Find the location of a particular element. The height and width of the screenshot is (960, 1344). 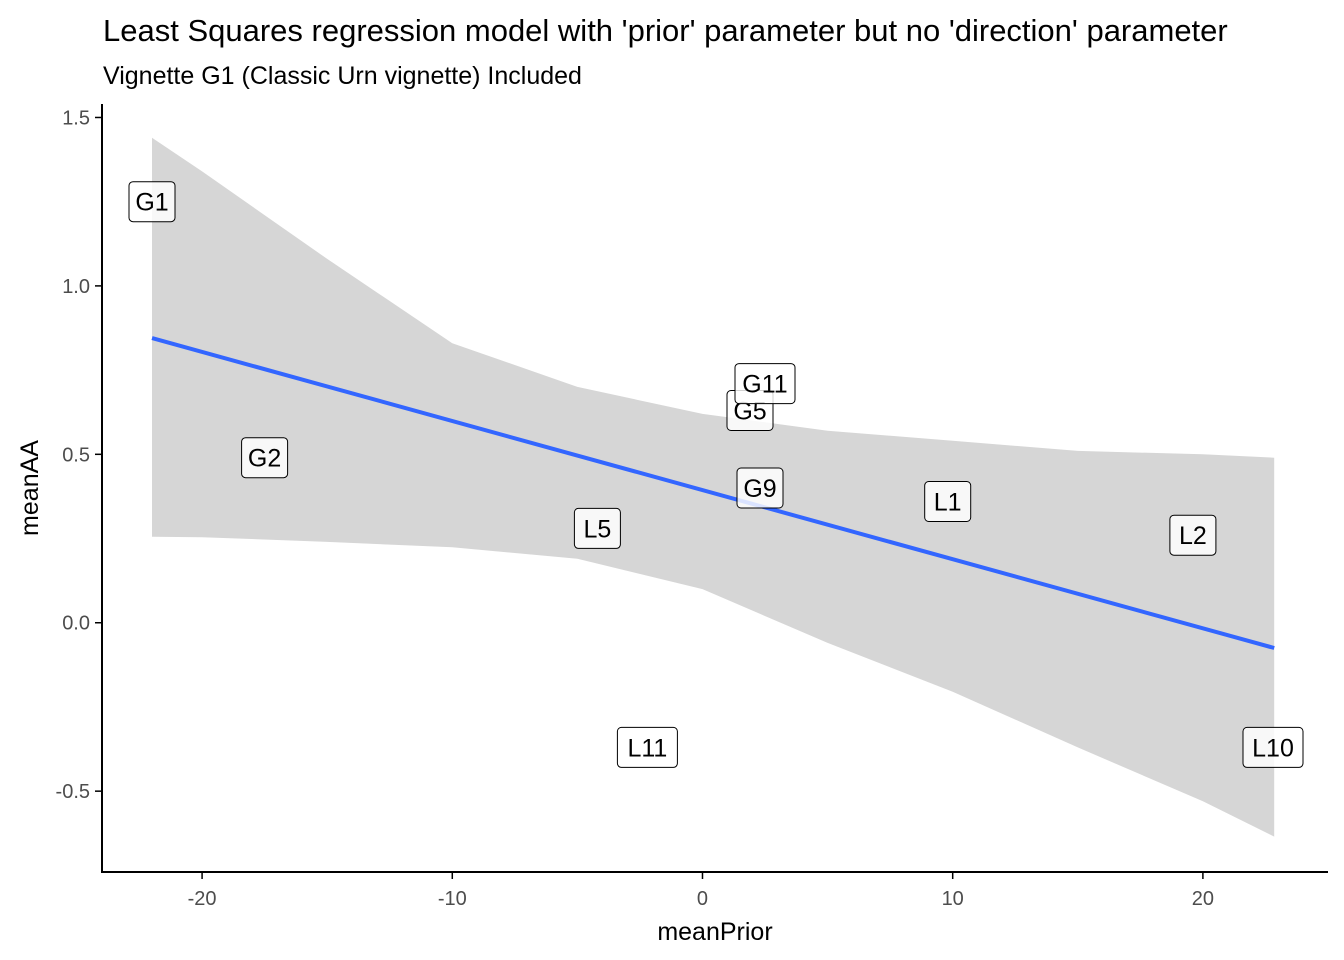

y-tick-label: 0.5 is located at coordinates (76, 455).